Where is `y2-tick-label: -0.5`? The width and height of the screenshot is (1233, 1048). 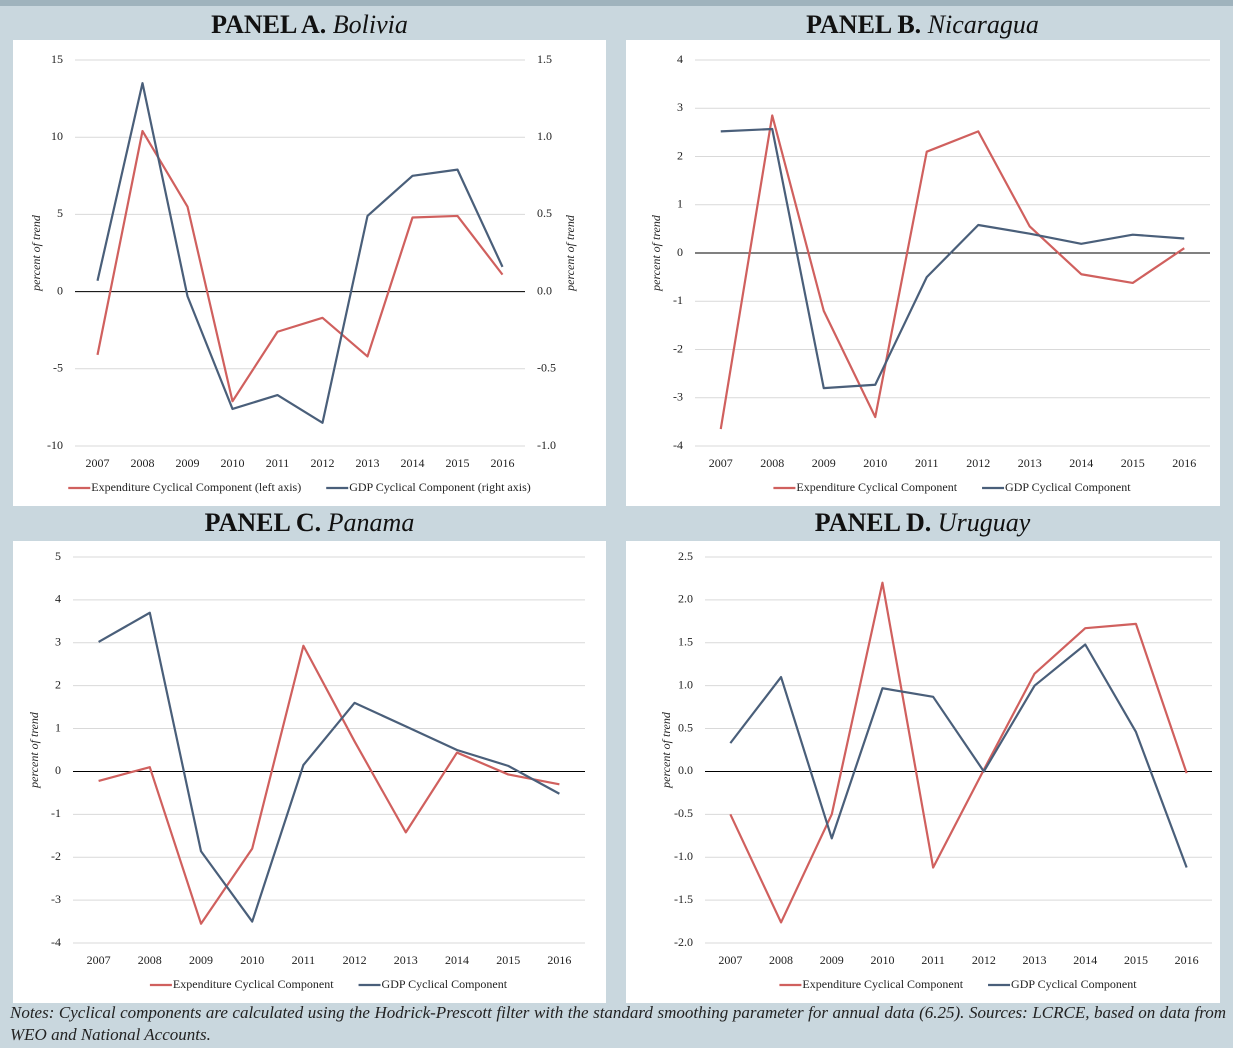 y2-tick-label: -0.5 is located at coordinates (546, 368).